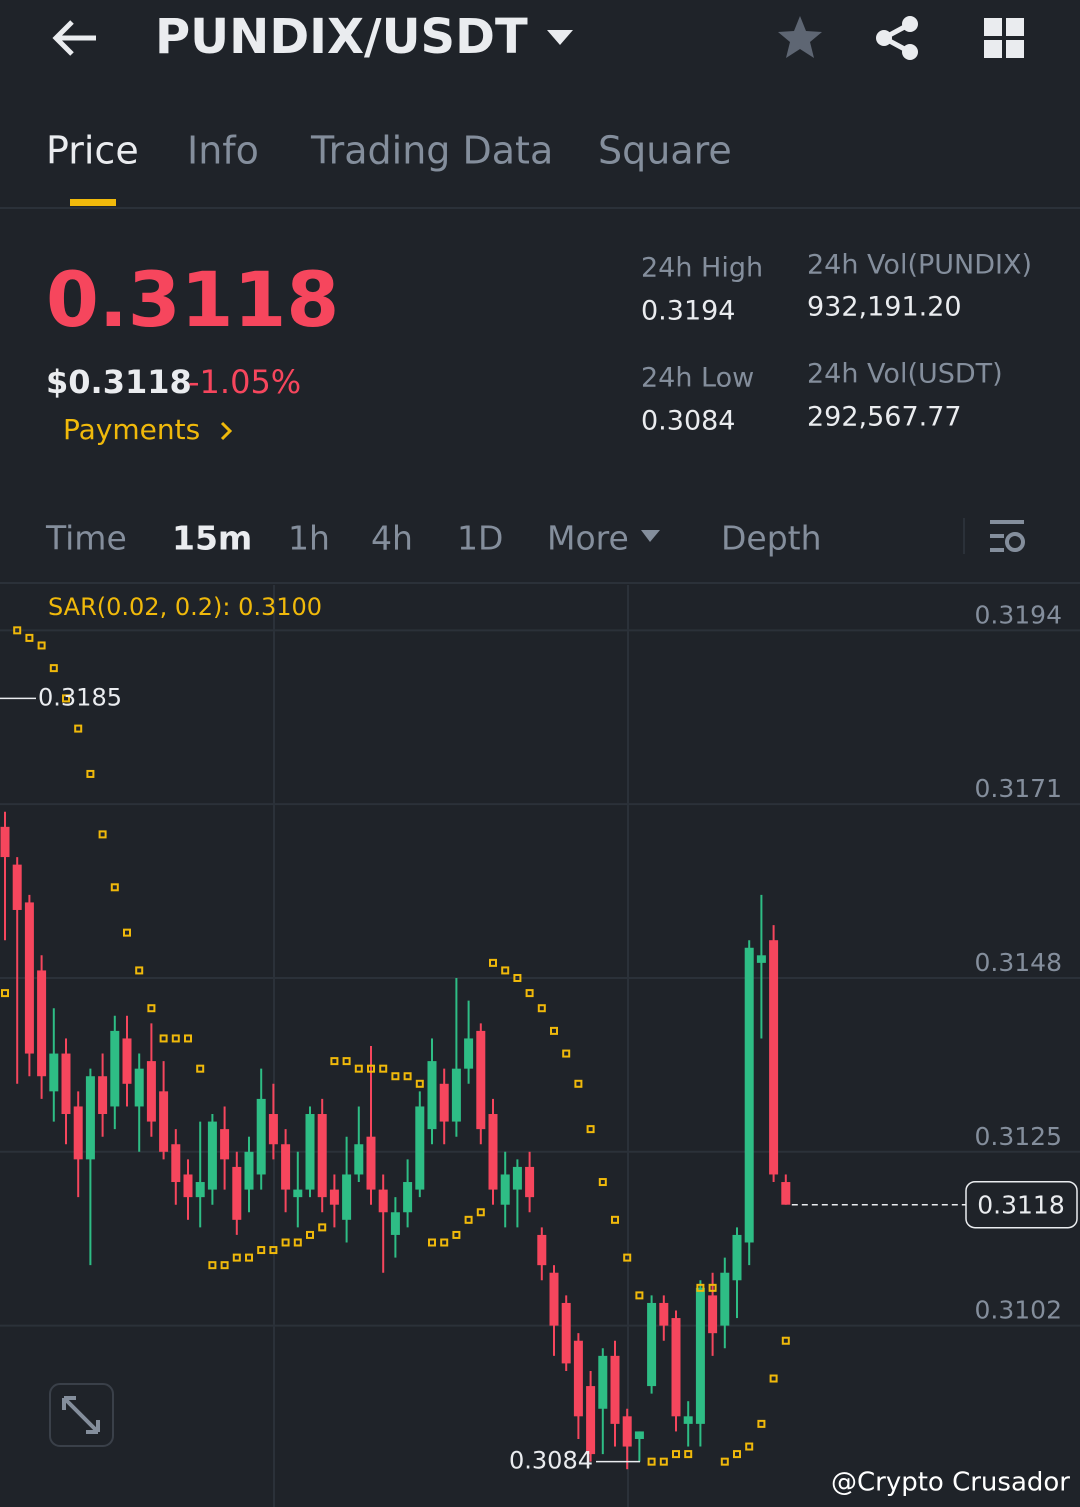 This screenshot has width=1080, height=1507. I want to click on back-button, so click(74, 38).